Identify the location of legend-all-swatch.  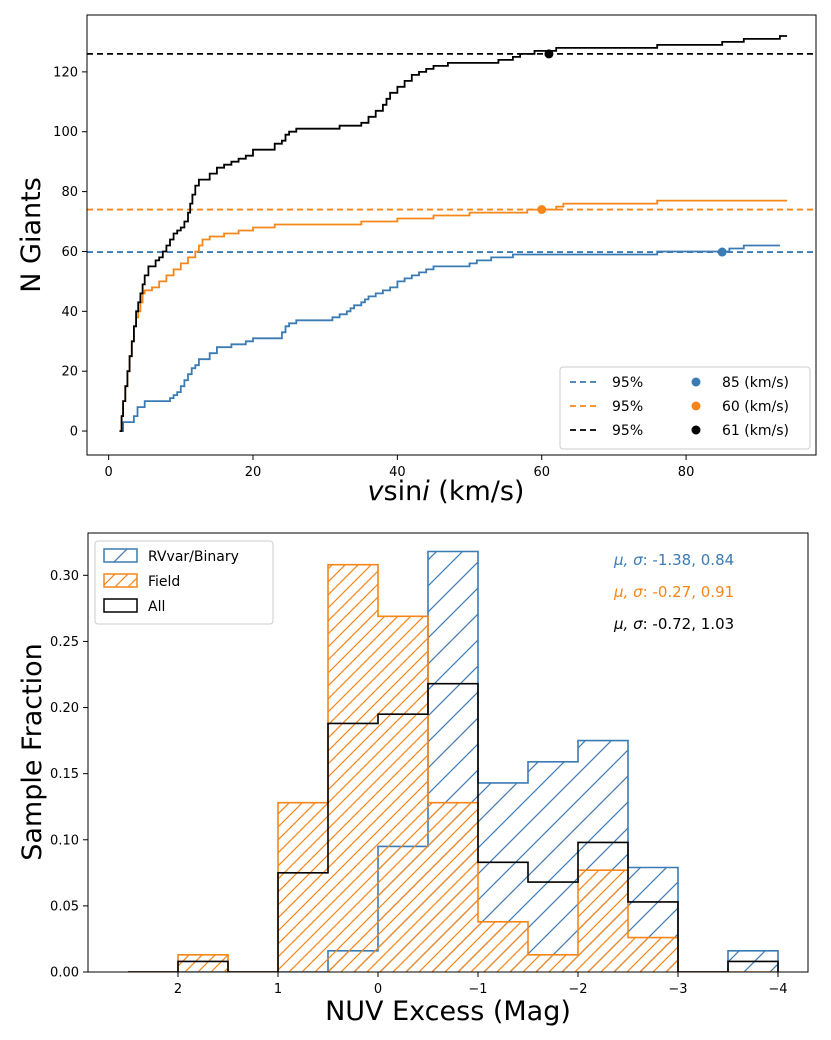
(120, 605).